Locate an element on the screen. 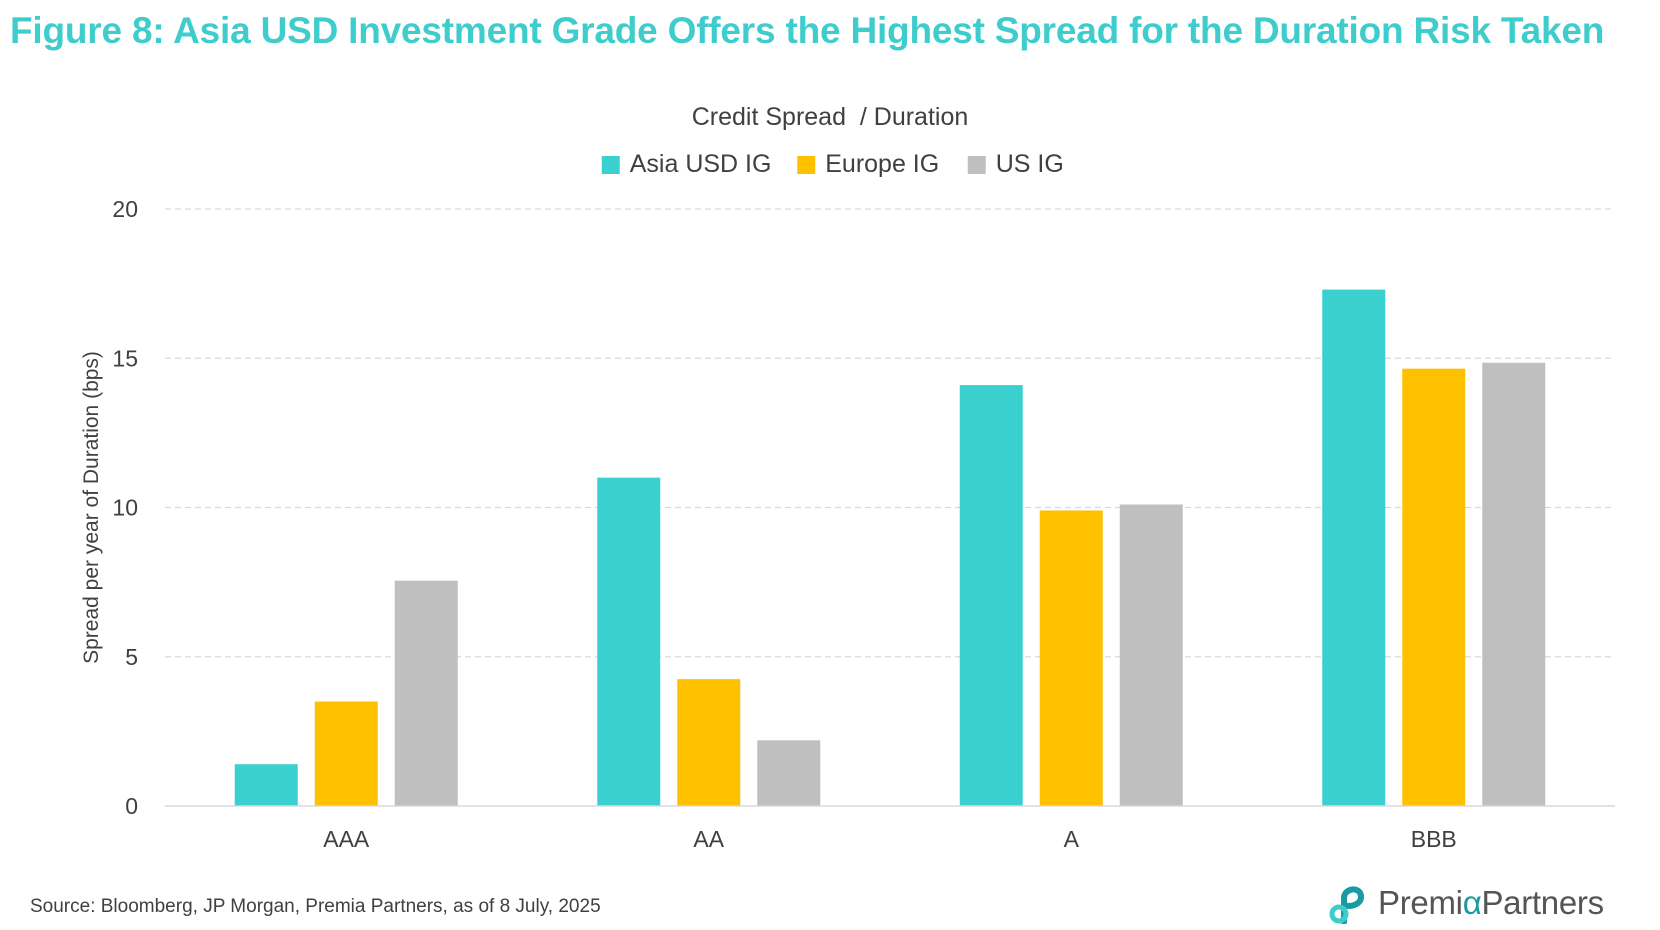 This screenshot has height=930, width=1660. y-tick-label: 10 is located at coordinates (125, 508).